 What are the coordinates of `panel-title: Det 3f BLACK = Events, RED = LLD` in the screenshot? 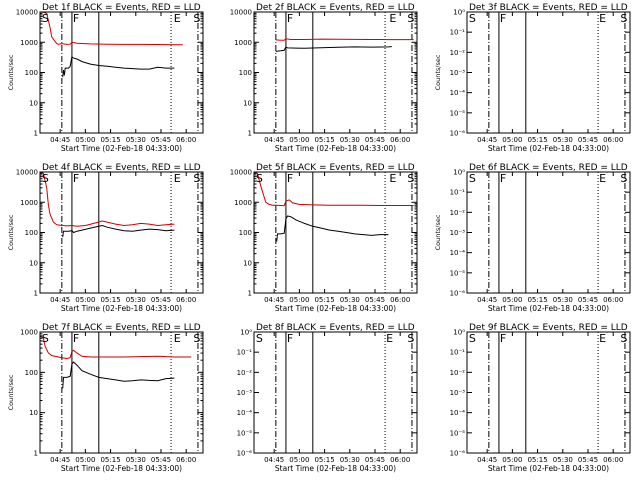 It's located at (548, 8).